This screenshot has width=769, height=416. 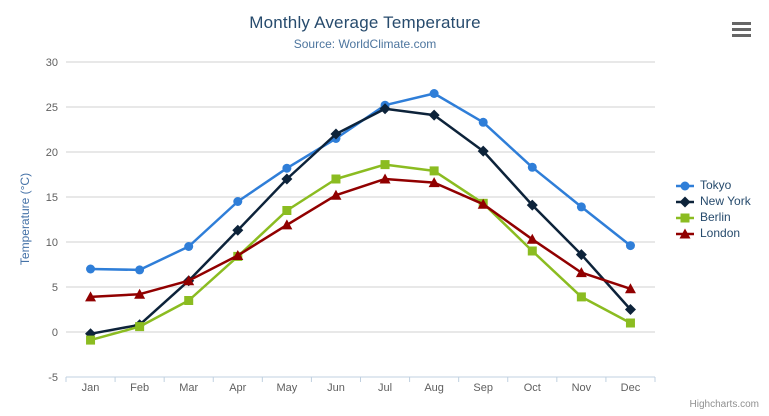 I want to click on x-axis-label: May, so click(x=286, y=388).